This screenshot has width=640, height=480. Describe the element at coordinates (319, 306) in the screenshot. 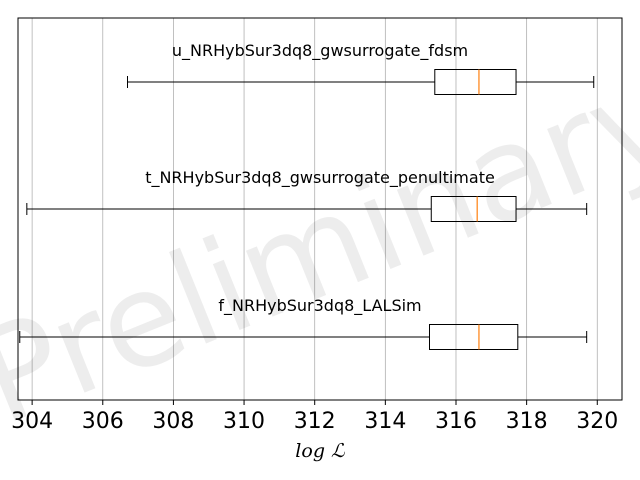

I see `series-label: f_NRHybSur3dq8_LALSim` at that location.